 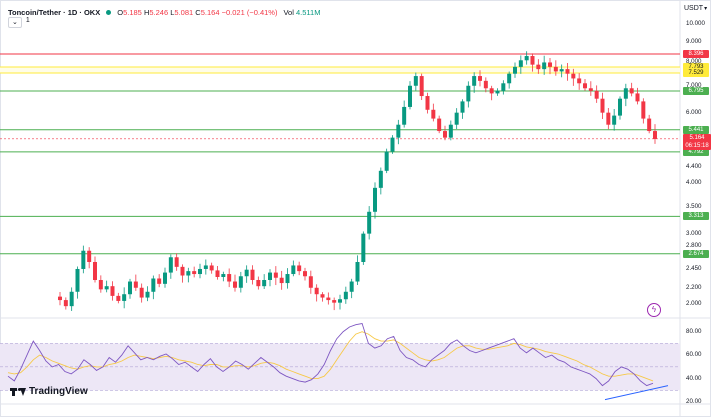 I want to click on price-tick: 10.000, so click(x=695, y=23).